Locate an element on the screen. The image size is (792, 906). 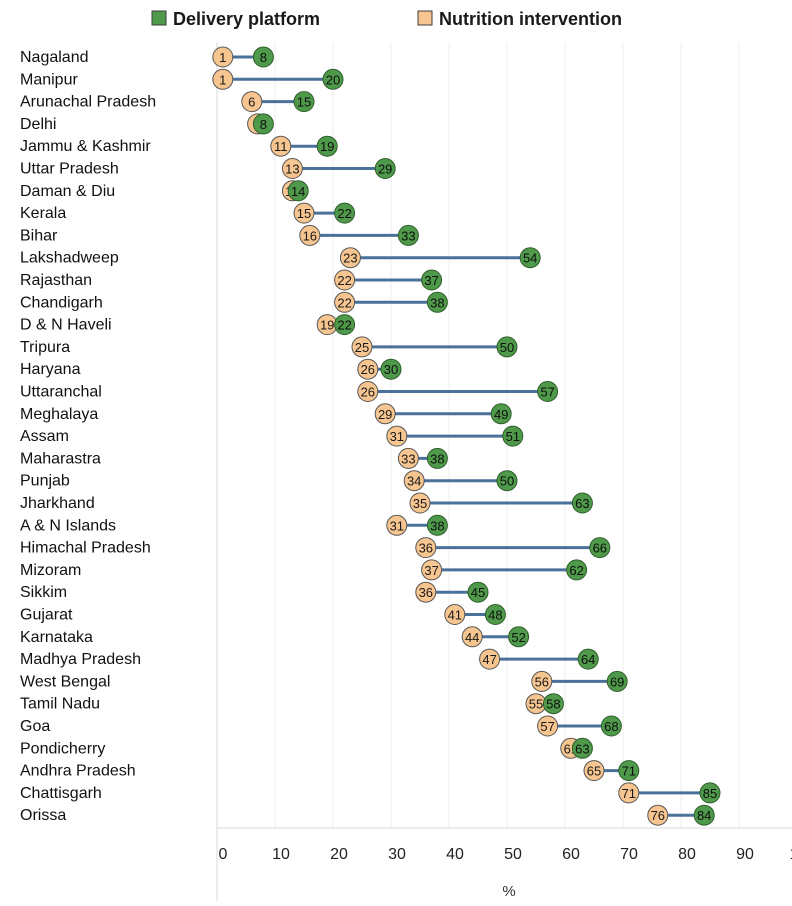
point-delivery-arunachal-pradesh is located at coordinates (304, 102).